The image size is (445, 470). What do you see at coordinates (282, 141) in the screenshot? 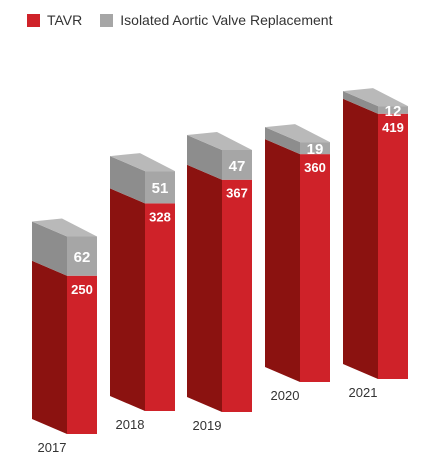
I see `bar-iavr-side-2020` at bounding box center [282, 141].